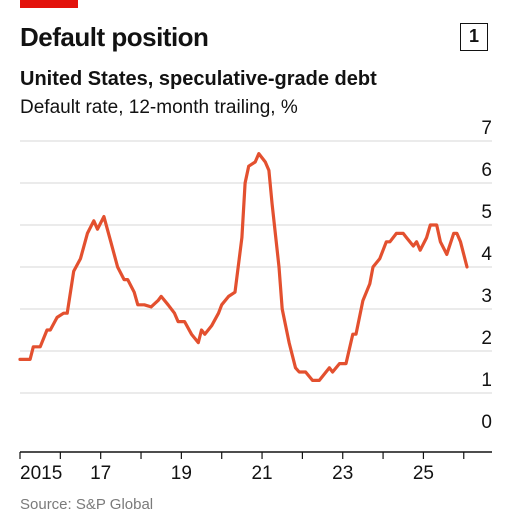 Image resolution: width=512 pixels, height=528 pixels. What do you see at coordinates (486, 338) in the screenshot?
I see `y-tick-label: 2` at bounding box center [486, 338].